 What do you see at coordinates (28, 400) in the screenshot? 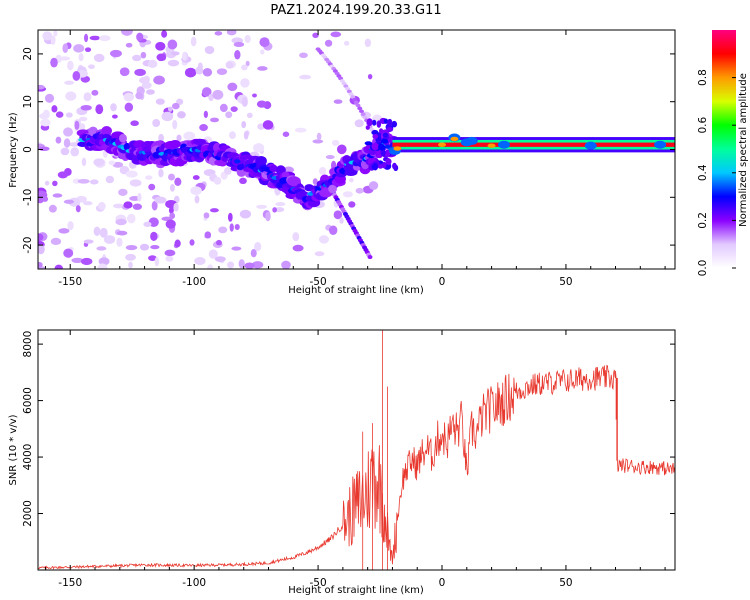
I see `snr-y-tick-label-2: 6000` at bounding box center [28, 400].